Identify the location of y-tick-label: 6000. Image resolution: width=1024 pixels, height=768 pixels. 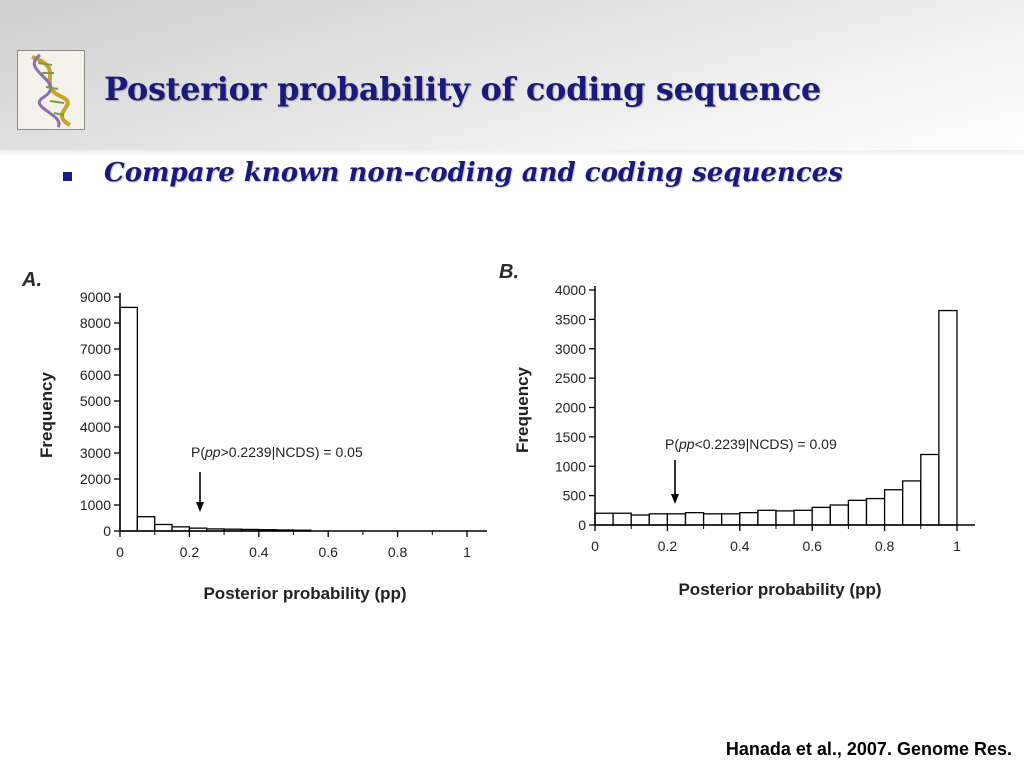
(95, 375).